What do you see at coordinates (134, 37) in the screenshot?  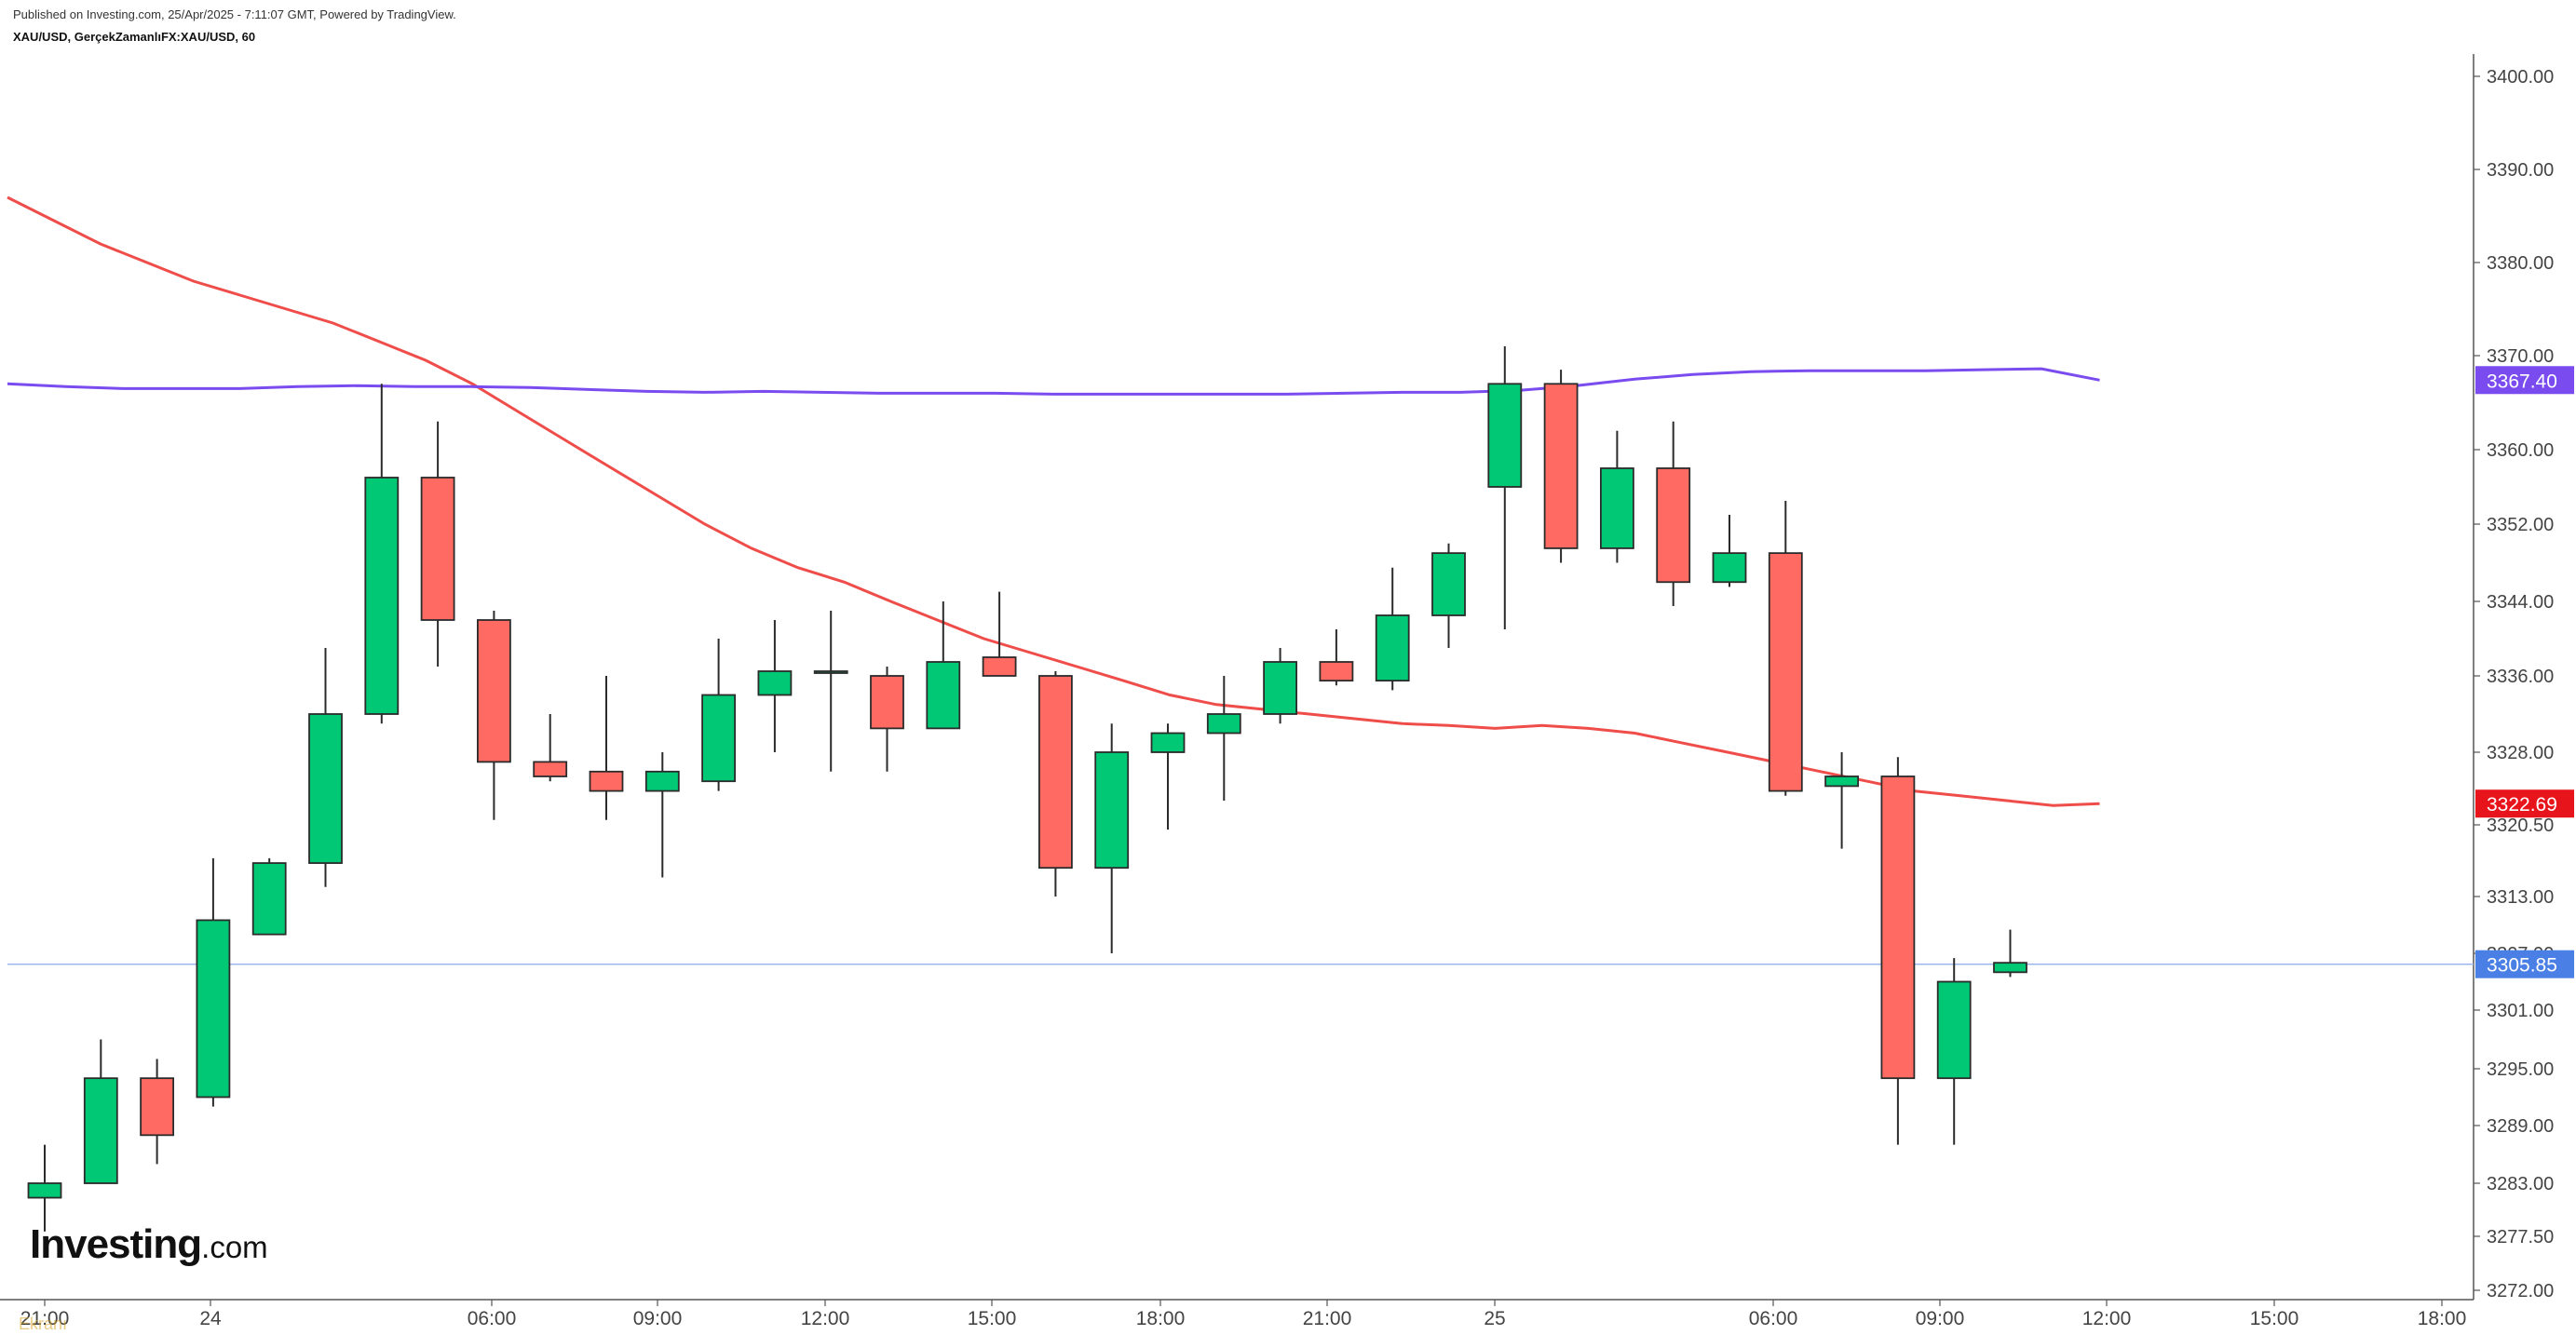 I see `symbol-caption: XAU/USD, GerçekZamanlıFX:XAU/USD, 60` at bounding box center [134, 37].